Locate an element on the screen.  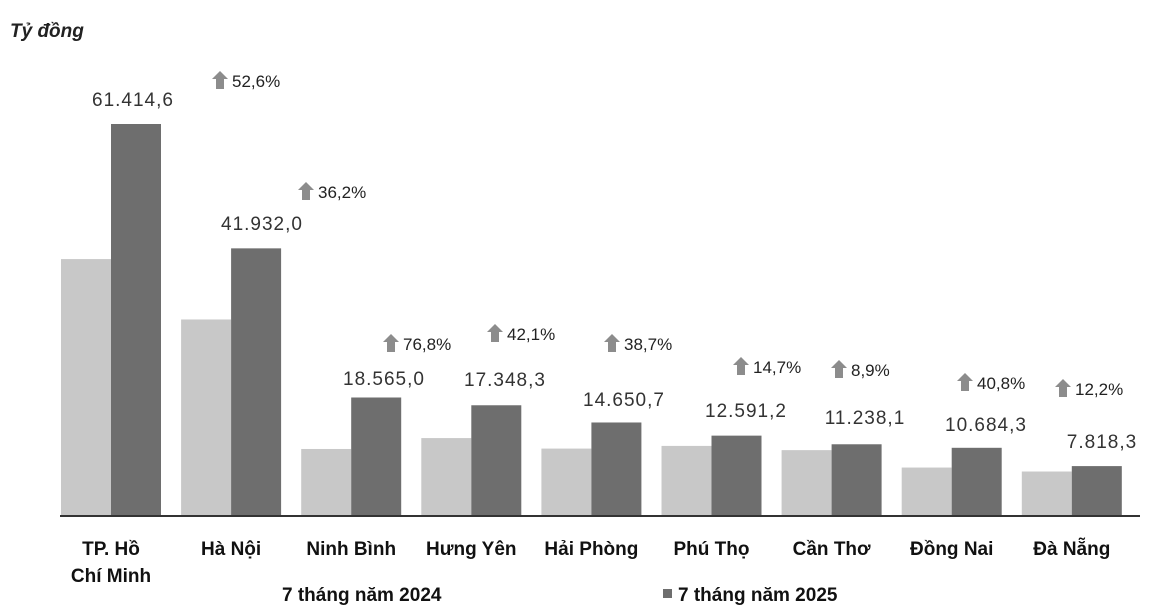
y-axis-unit-label: Tỷ đồng is located at coordinates (47, 31).